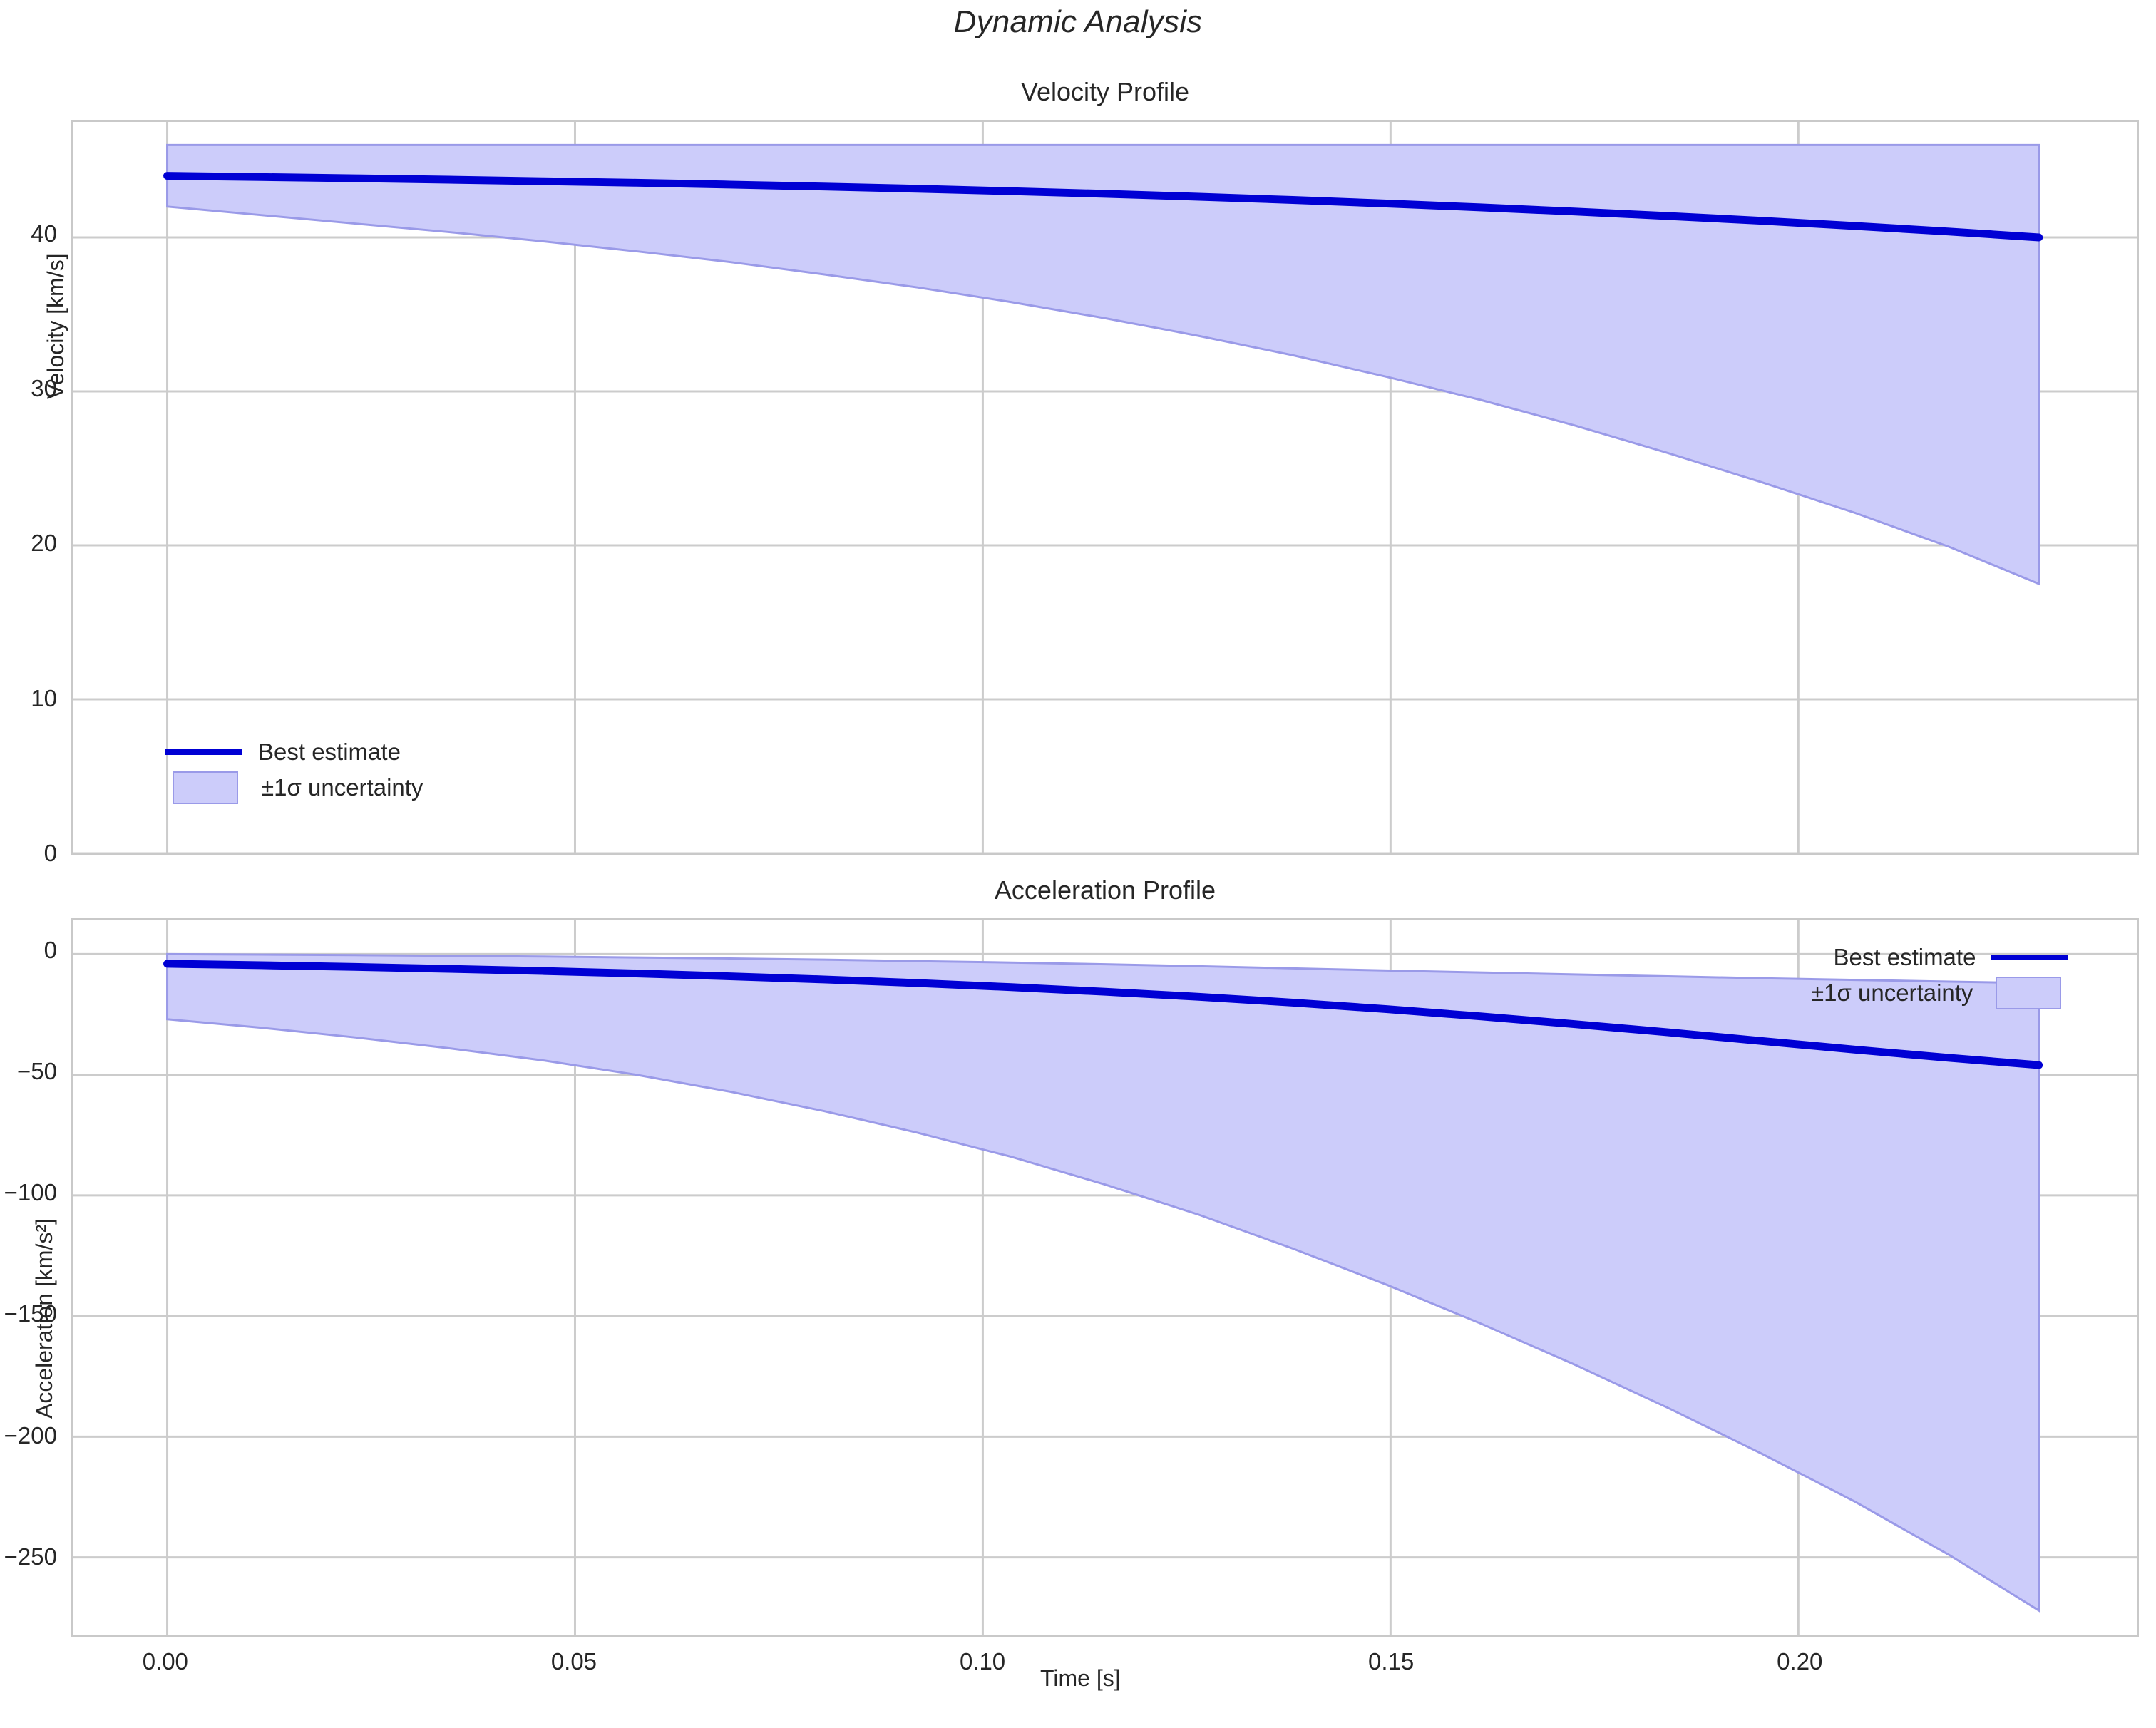 The height and width of the screenshot is (1728, 2156). Describe the element at coordinates (1391, 1661) in the screenshot. I see `x-tick-label: 0.15` at that location.